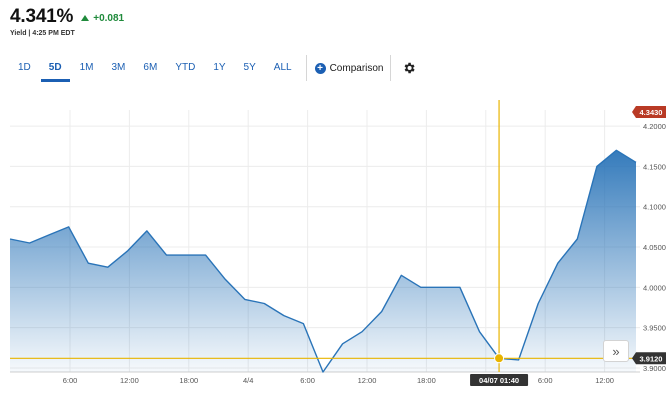  I want to click on range-tab-3m: 3M, so click(118, 67).